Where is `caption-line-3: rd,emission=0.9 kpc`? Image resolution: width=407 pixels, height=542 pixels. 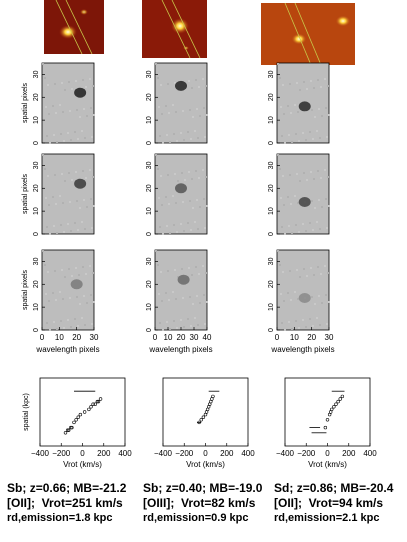 caption-line-3: rd,emission=0.9 kpc is located at coordinates (196, 518).